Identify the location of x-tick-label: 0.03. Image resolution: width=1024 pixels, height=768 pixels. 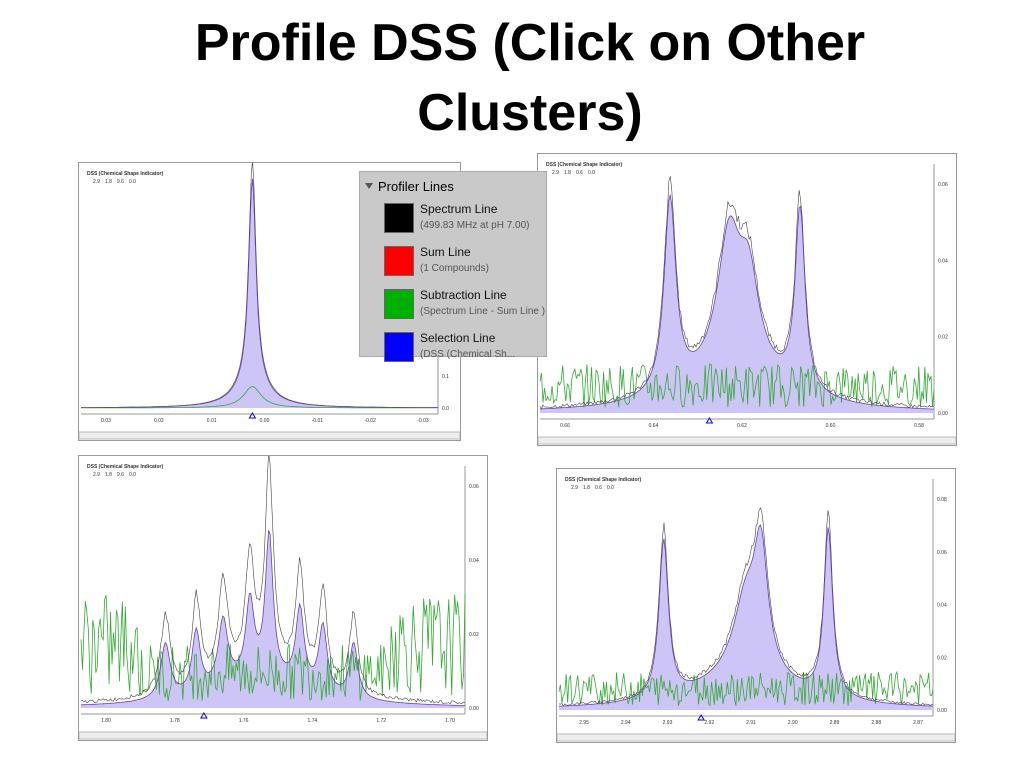
(106, 421).